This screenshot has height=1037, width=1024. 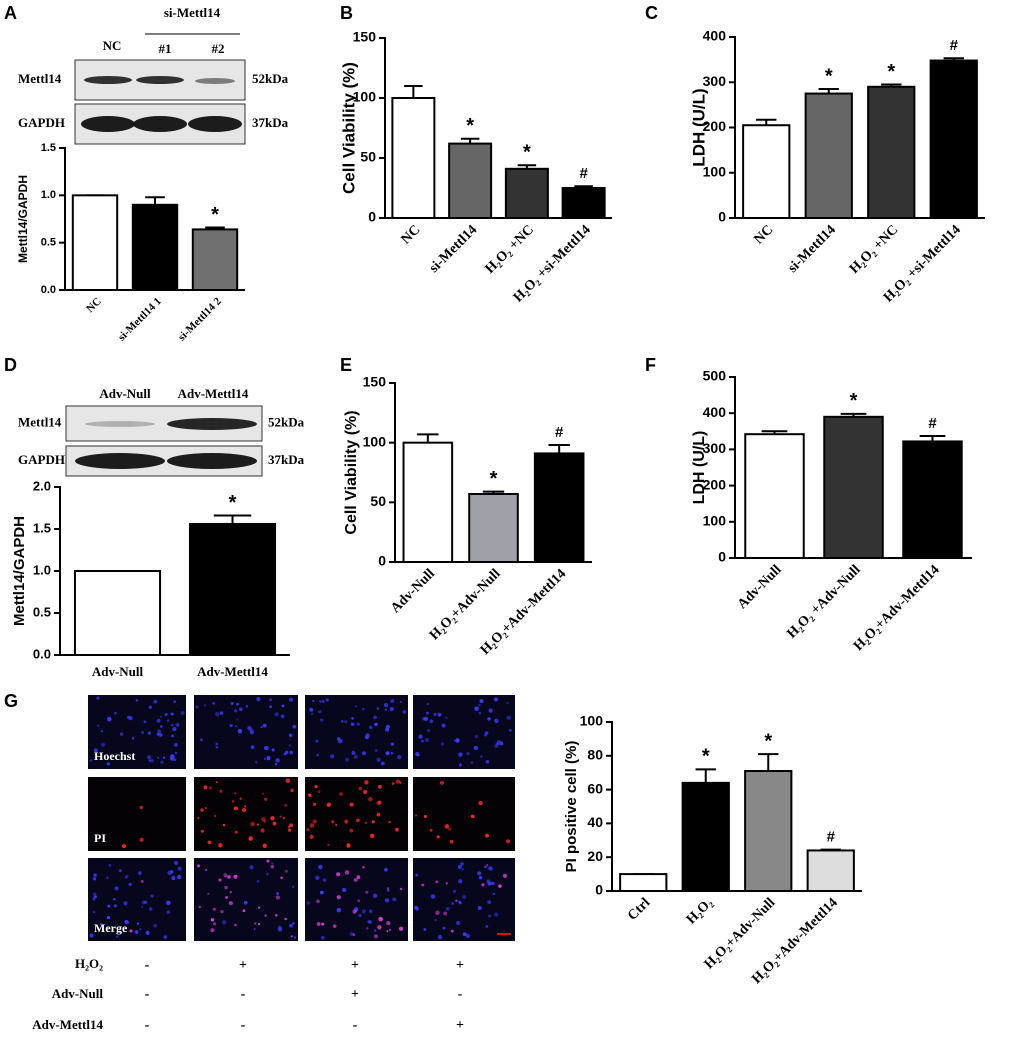 I want to click on blot-band, so click(x=212, y=424).